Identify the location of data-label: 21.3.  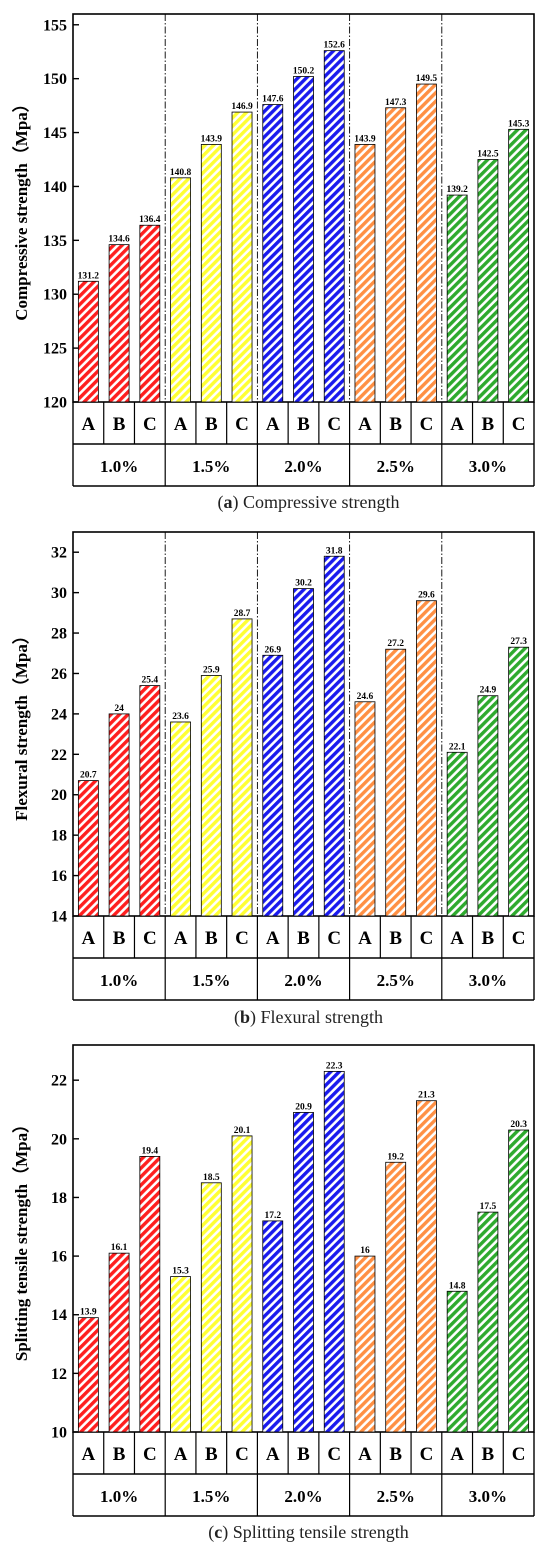
(426, 1096).